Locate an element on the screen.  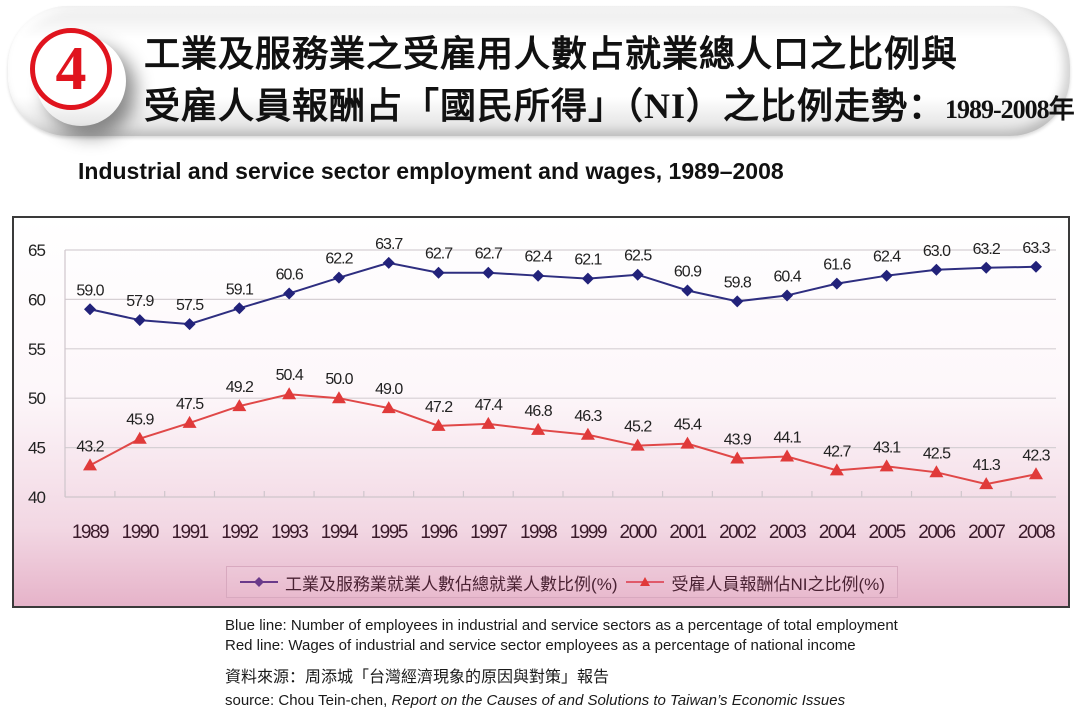
y-axis-ticks: 65 60 55 50 45 40 is located at coordinates (37, 374).